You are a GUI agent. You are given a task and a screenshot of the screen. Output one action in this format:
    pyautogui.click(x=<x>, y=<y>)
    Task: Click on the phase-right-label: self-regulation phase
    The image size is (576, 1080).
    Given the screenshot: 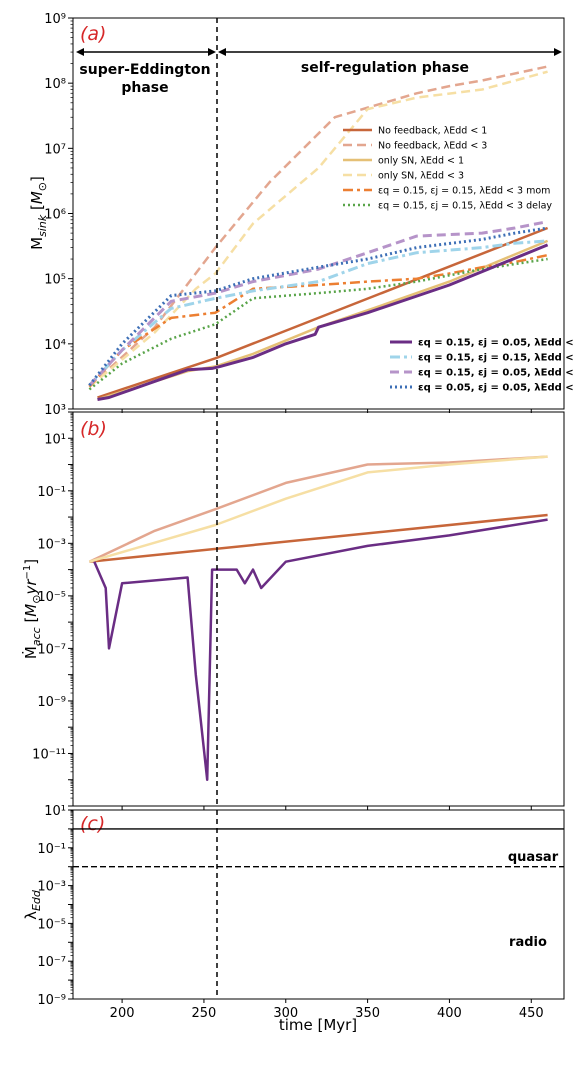 What is the action you would take?
    pyautogui.click(x=385, y=68)
    